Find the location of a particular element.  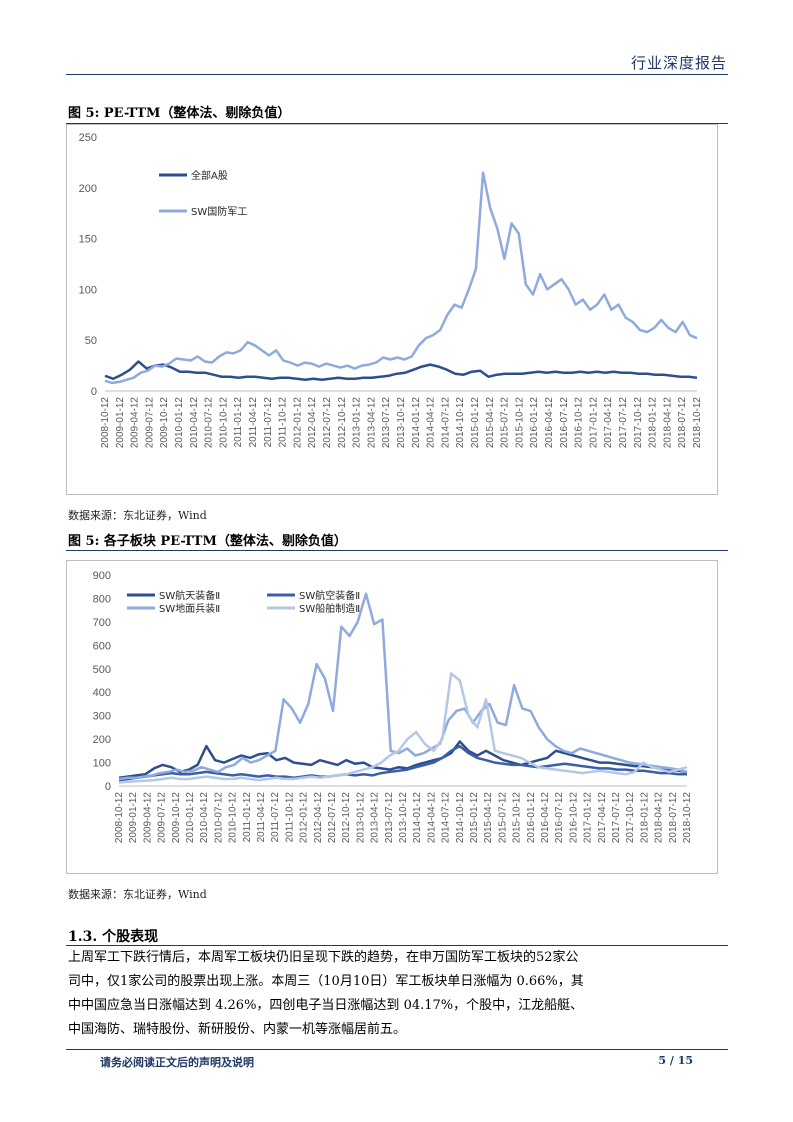

x-tick-label: 2015-10-12 is located at coordinates (517, 818).